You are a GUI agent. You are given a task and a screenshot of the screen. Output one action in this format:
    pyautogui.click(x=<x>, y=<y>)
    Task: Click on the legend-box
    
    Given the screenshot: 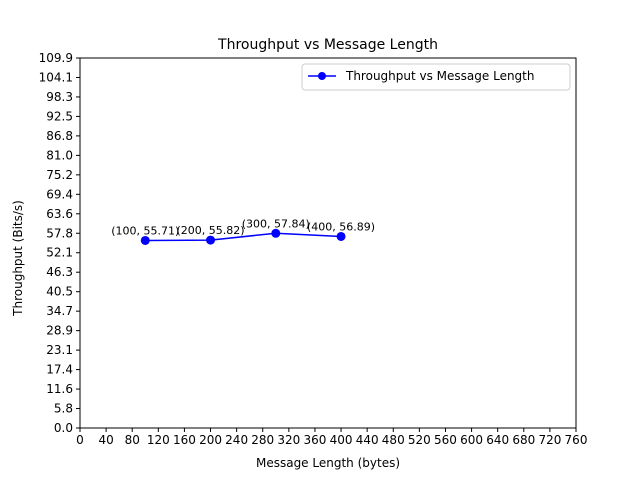 What is the action you would take?
    pyautogui.click(x=436, y=77)
    